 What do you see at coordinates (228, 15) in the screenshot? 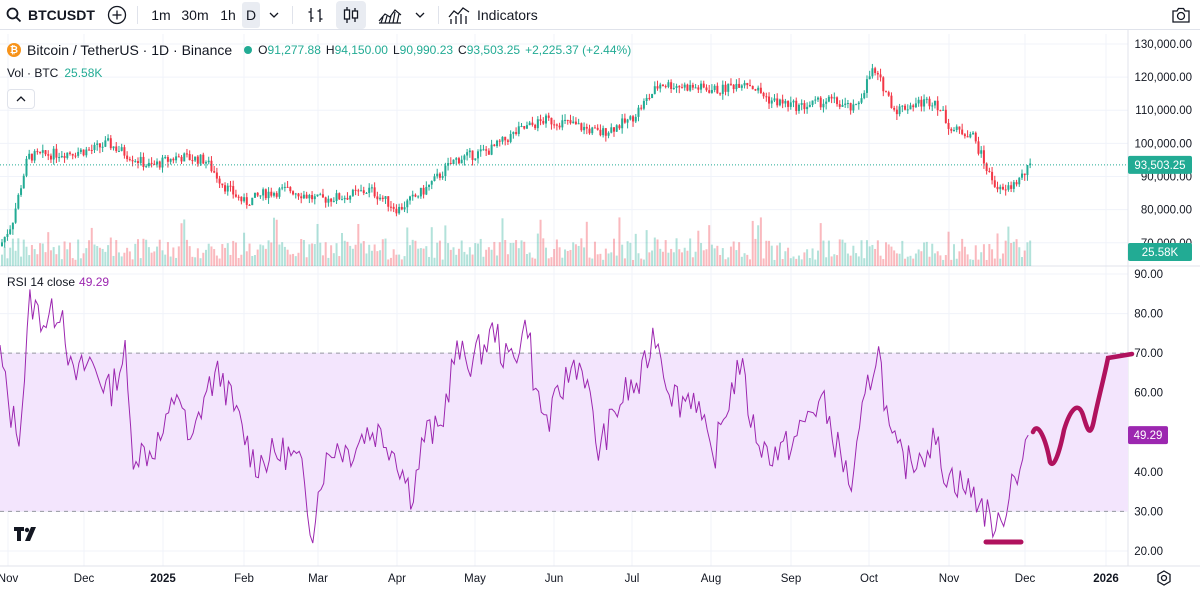
I see `interval-1h: 1h` at bounding box center [228, 15].